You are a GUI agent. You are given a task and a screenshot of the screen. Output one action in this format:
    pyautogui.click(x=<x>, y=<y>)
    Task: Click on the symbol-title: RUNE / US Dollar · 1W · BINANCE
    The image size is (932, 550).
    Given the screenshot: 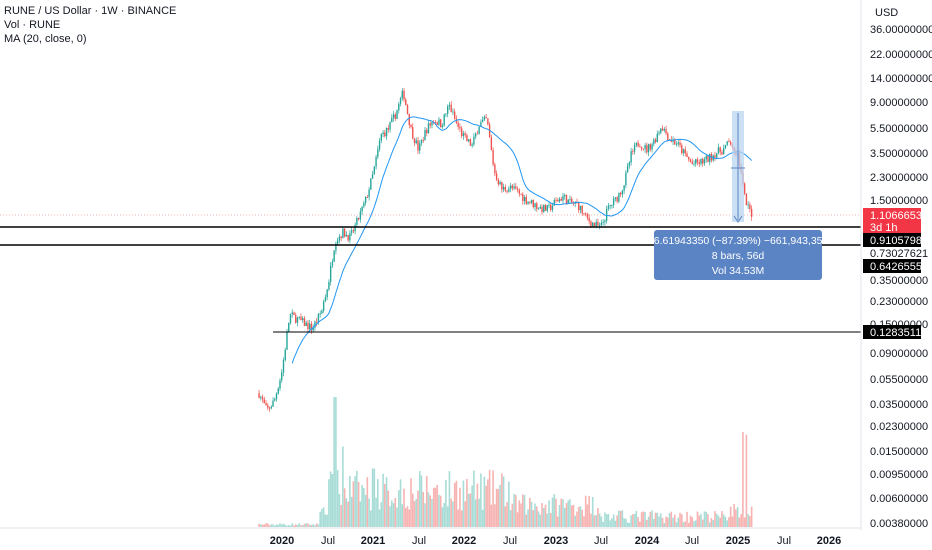 What is the action you would take?
    pyautogui.click(x=90, y=11)
    